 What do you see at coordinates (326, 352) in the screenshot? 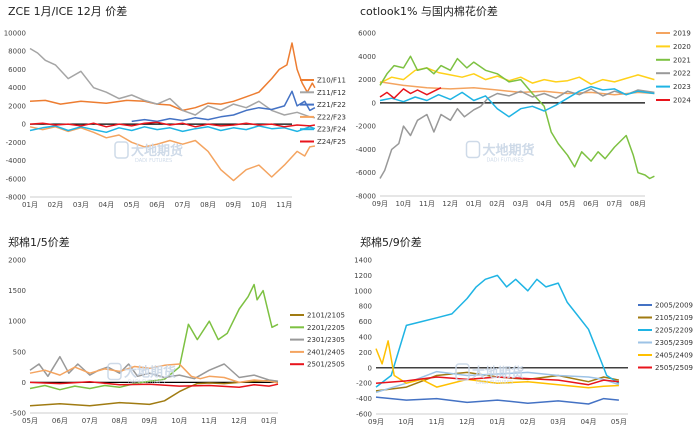
I see `legend-label: 2401/2405` at bounding box center [326, 352].